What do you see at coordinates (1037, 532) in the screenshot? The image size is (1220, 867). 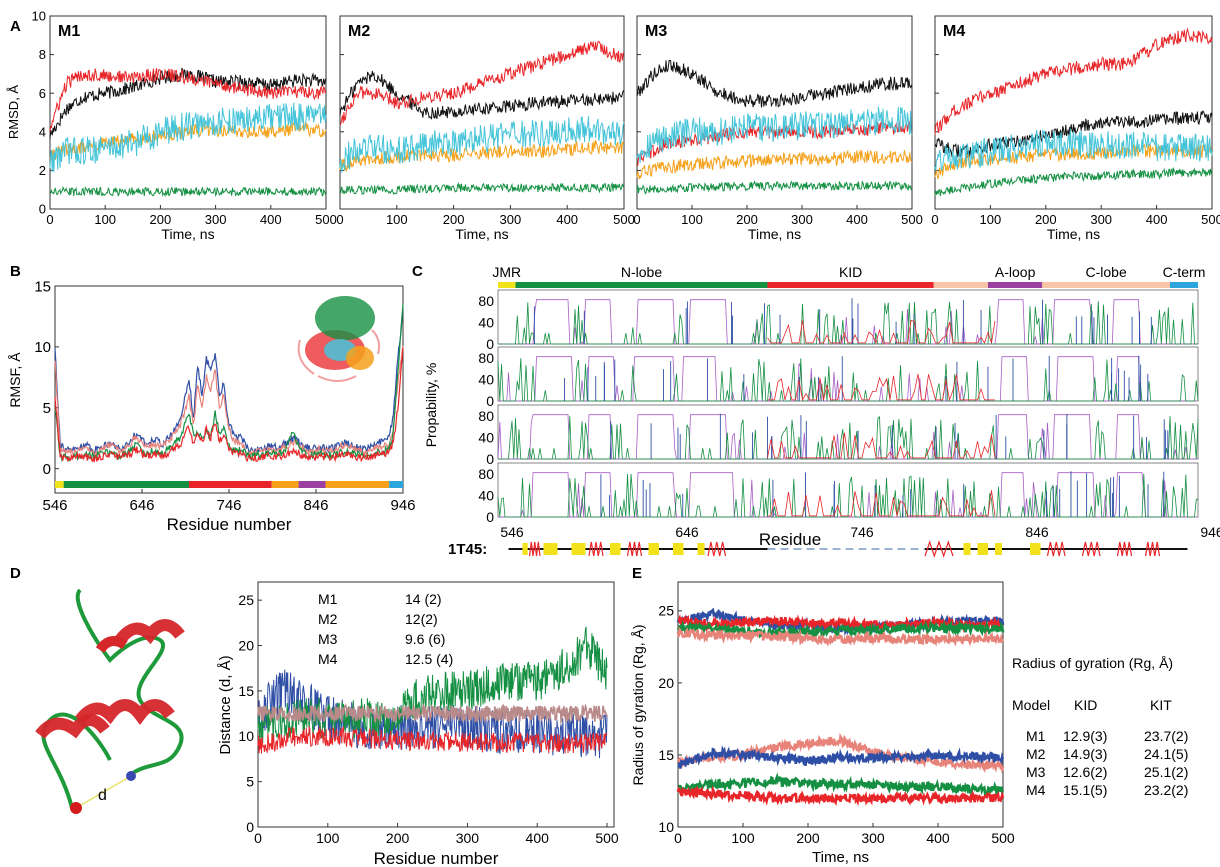 I see `panel-c-xtick-label: 846` at bounding box center [1037, 532].